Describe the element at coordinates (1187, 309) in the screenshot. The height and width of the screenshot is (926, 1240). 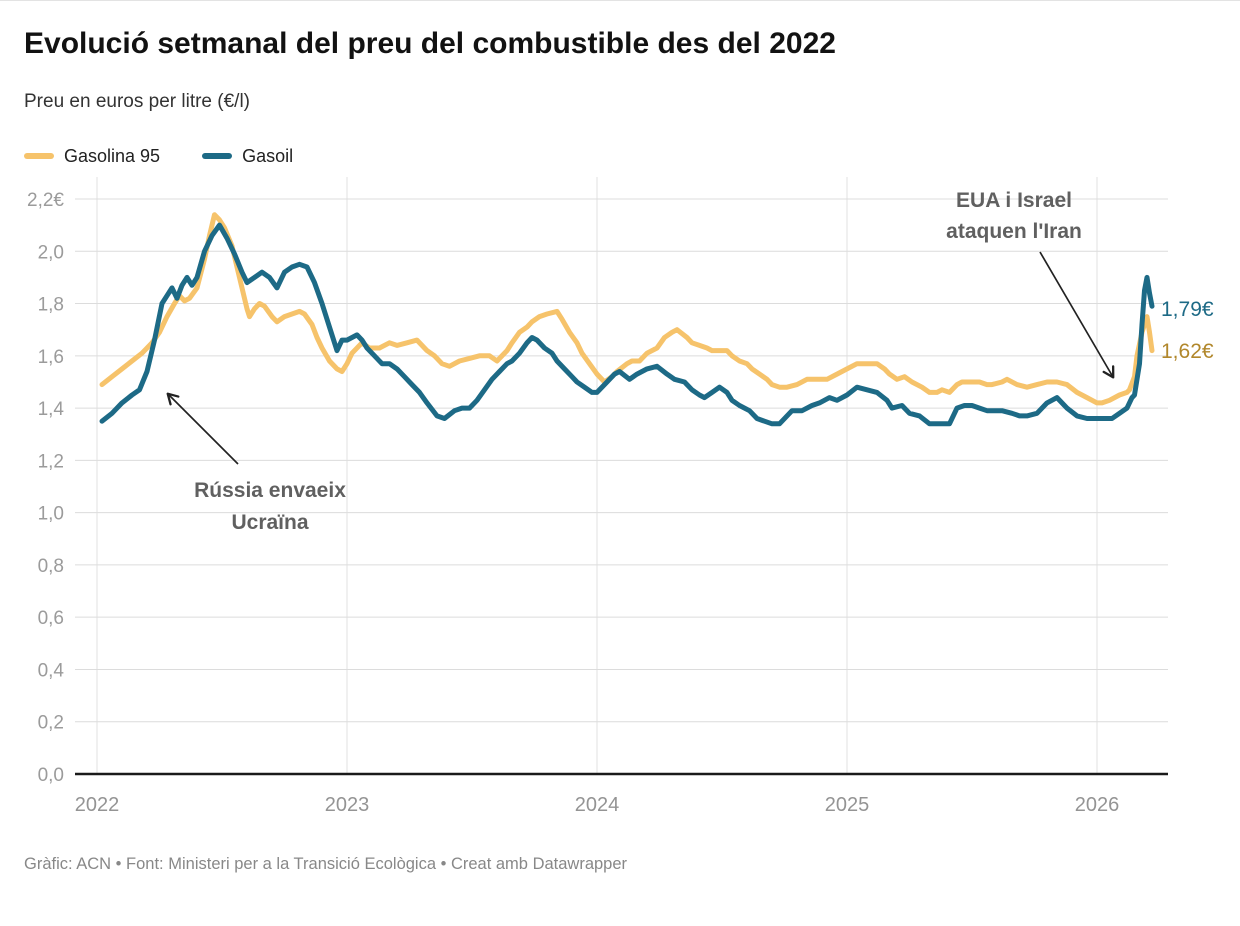
I see `value-label-gasoil: 1,79€` at that location.